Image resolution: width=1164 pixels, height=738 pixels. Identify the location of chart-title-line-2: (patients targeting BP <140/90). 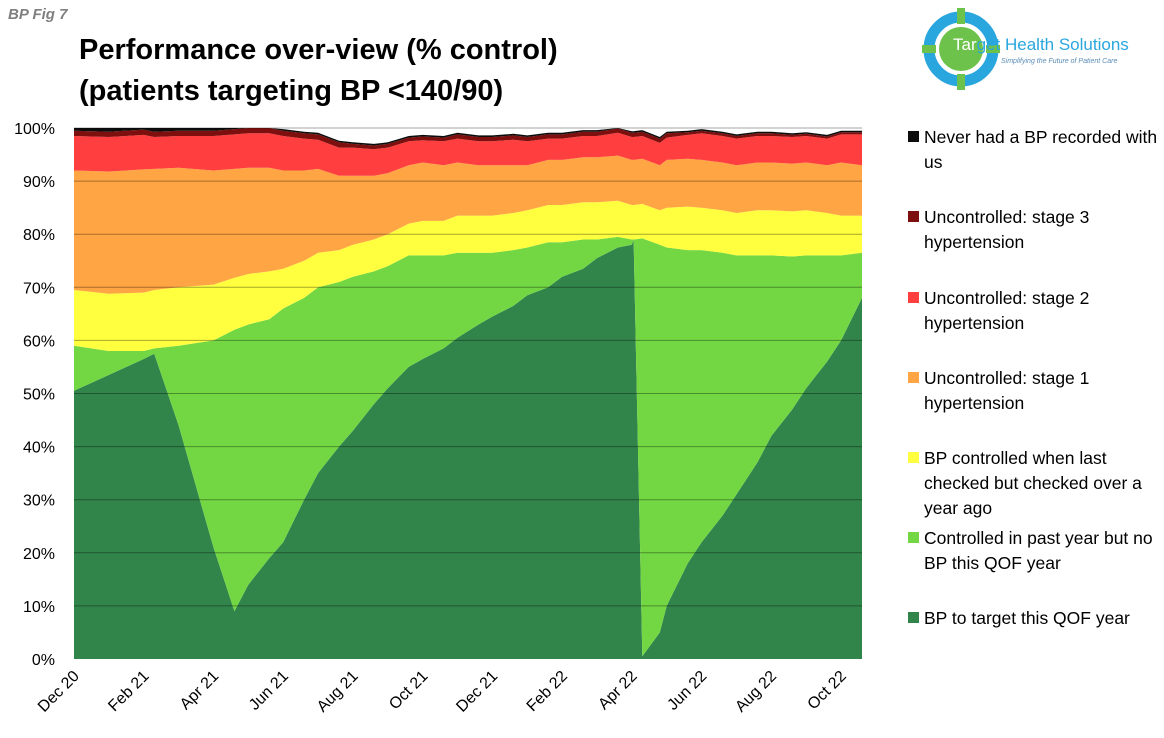
(291, 91).